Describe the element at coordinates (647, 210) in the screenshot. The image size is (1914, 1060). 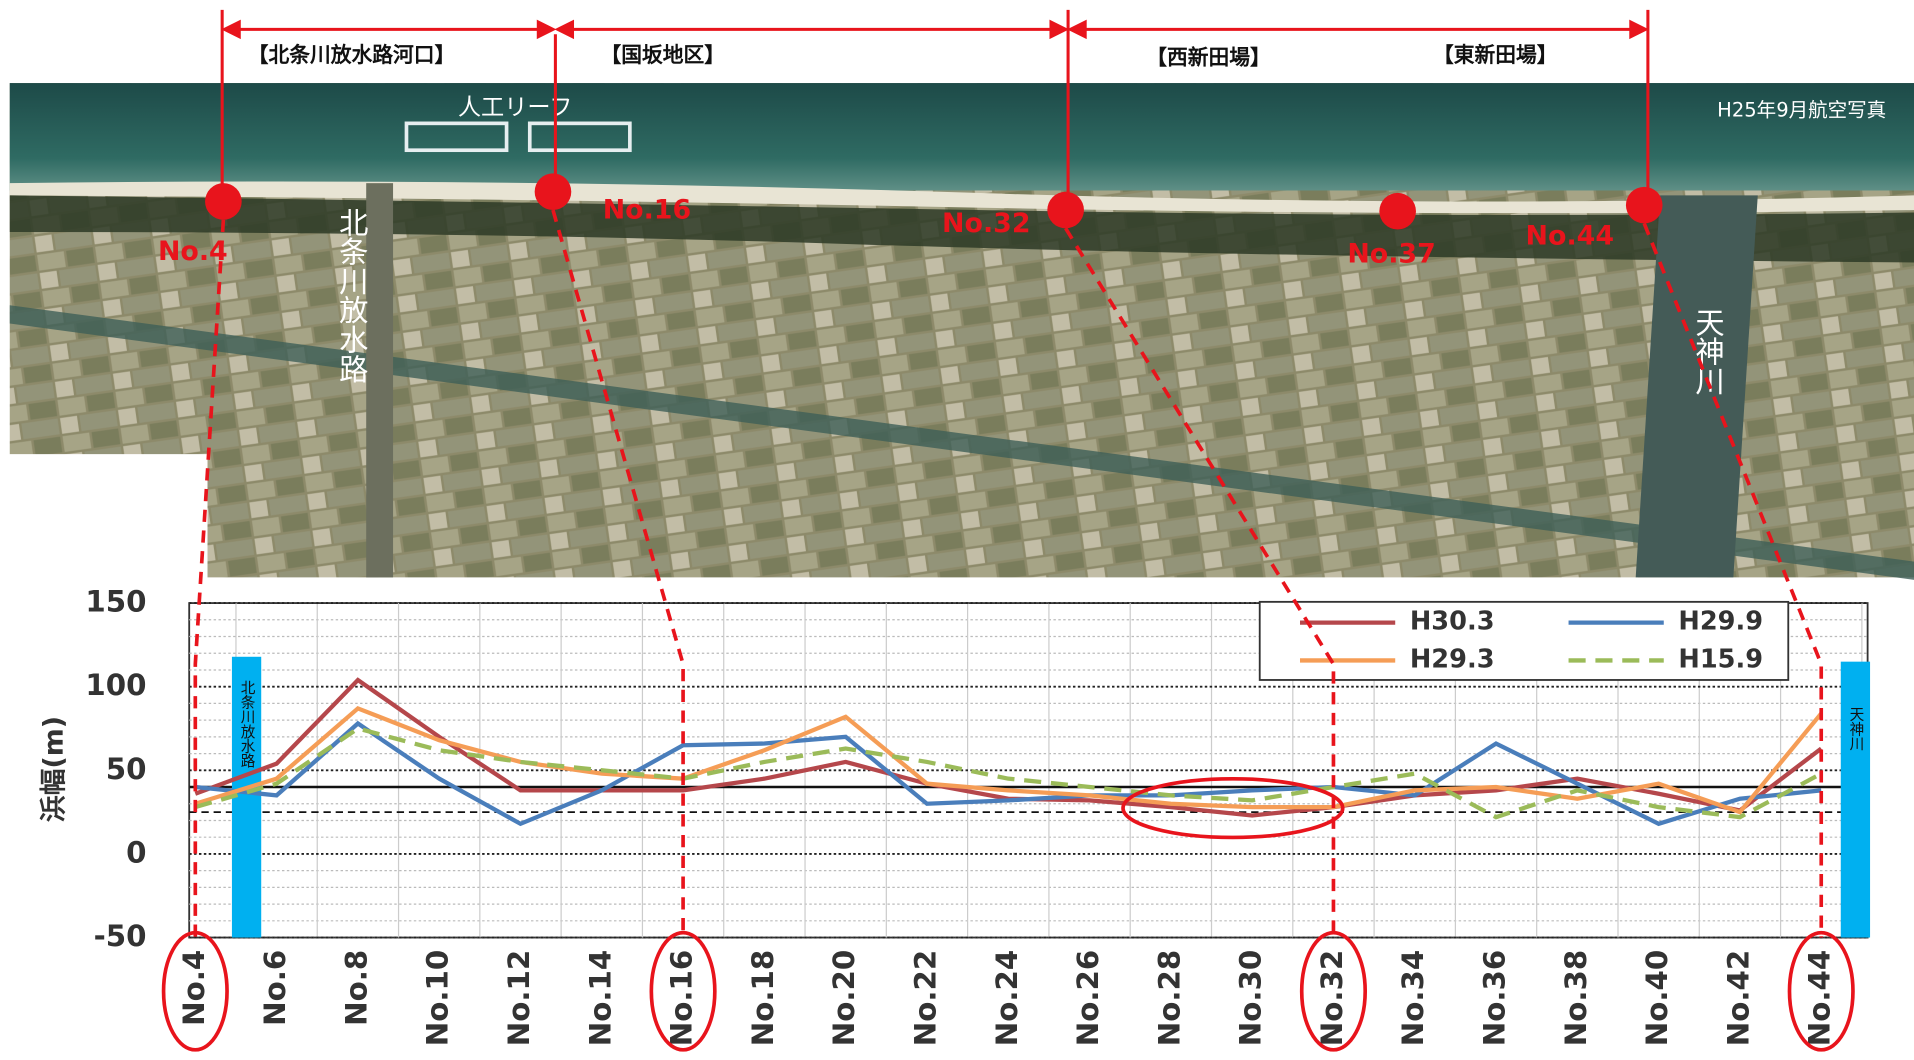
I see `point-label: No.16` at that location.